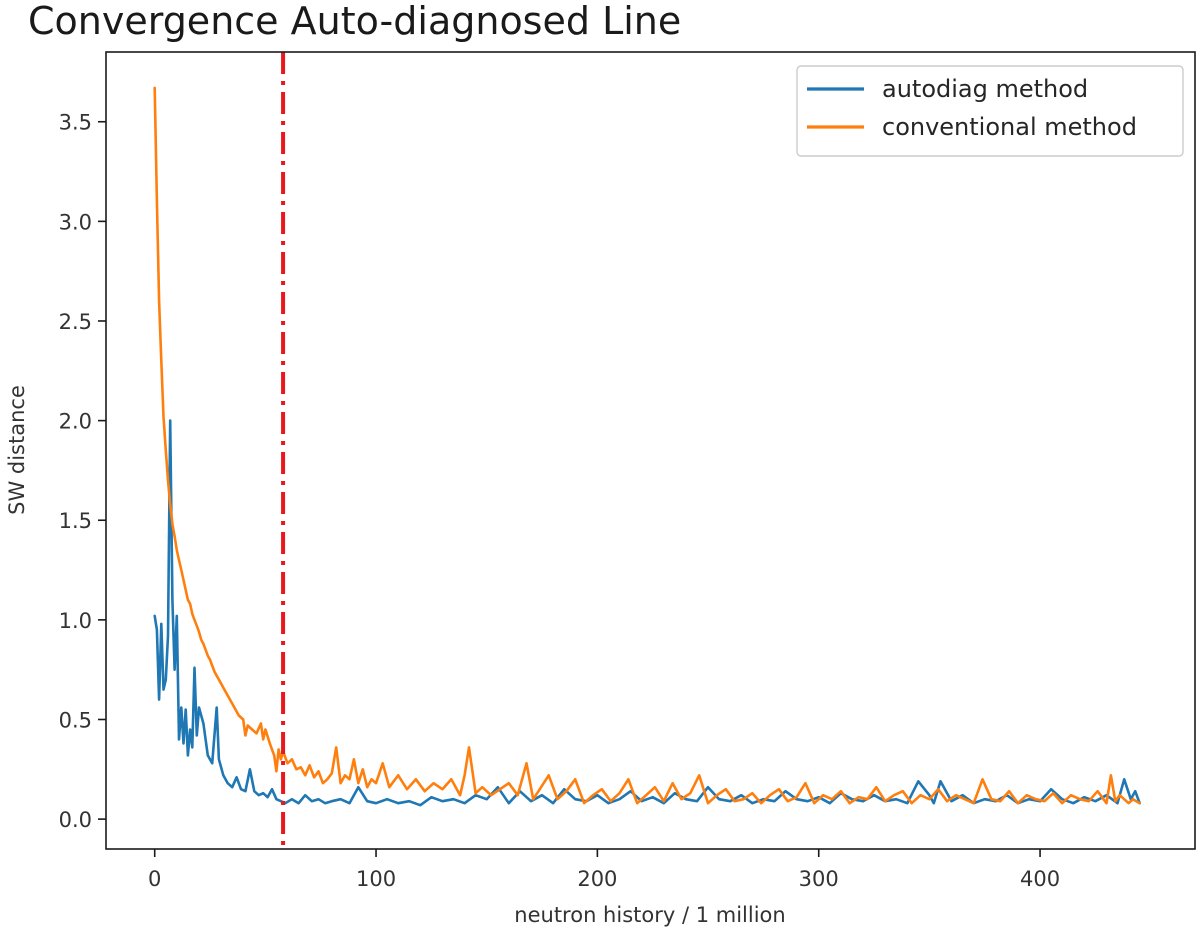 Image resolution: width=1200 pixels, height=931 pixels. What do you see at coordinates (597, 879) in the screenshot?
I see `x-tick-label: 200` at bounding box center [597, 879].